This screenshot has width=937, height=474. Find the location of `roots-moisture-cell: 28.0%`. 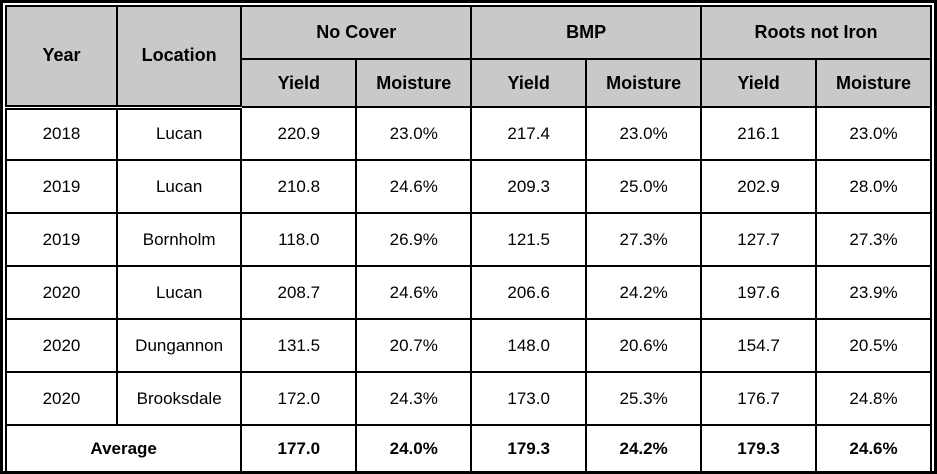

roots-moisture-cell: 28.0% is located at coordinates (873, 186).